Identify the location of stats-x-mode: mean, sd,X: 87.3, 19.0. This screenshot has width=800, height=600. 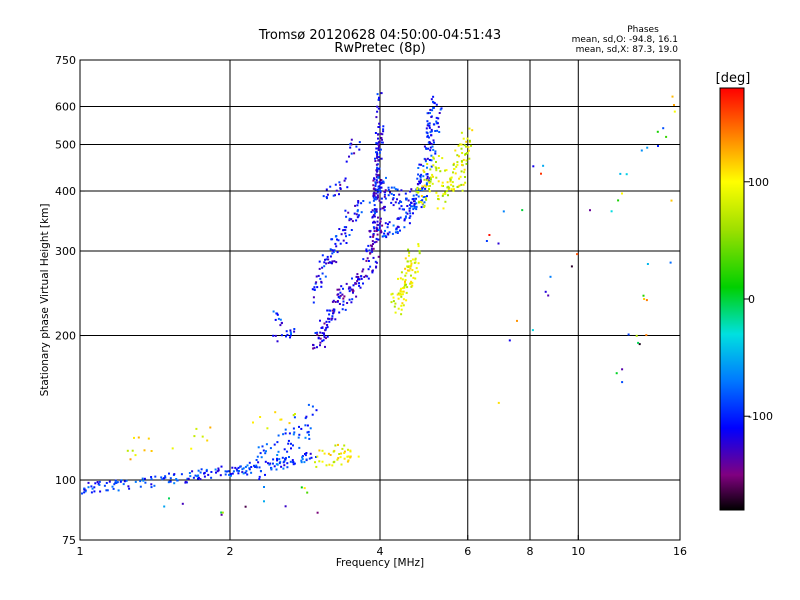
(627, 50).